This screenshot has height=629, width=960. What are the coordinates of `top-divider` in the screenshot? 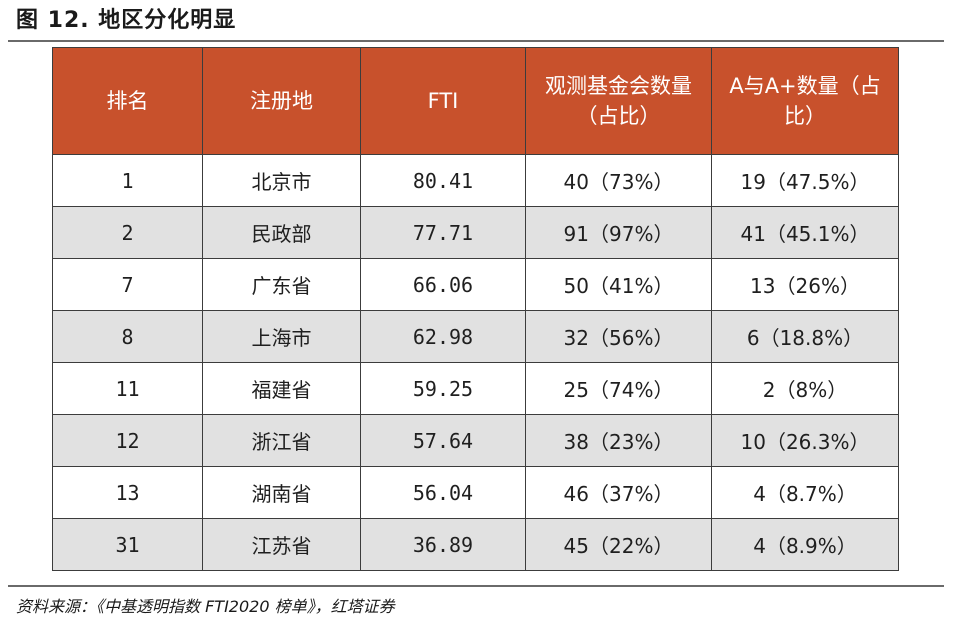 It's located at (476, 41).